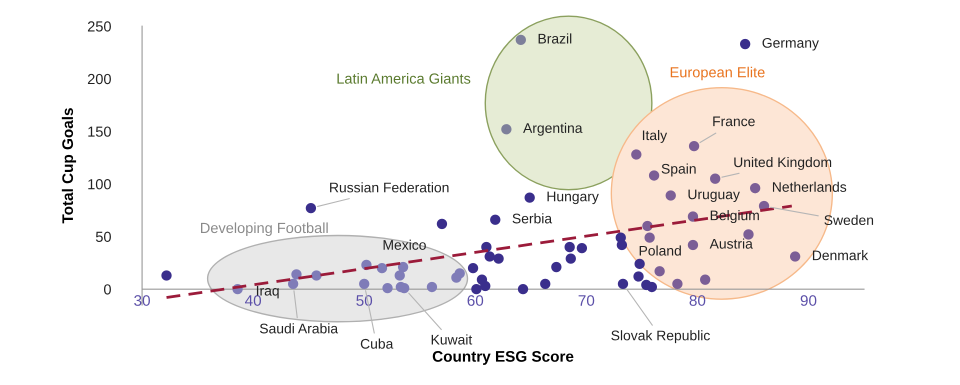  What do you see at coordinates (660, 337) in the screenshot?
I see `annotation: Slovak Republic` at bounding box center [660, 337].